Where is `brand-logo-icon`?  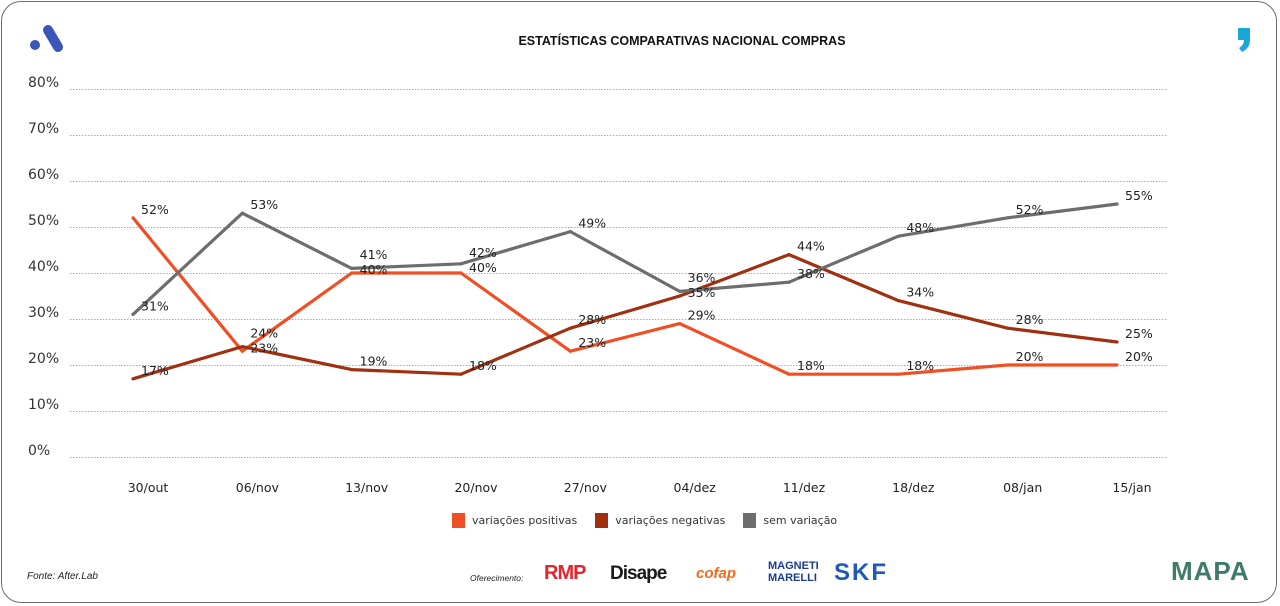 brand-logo-icon is located at coordinates (46, 38).